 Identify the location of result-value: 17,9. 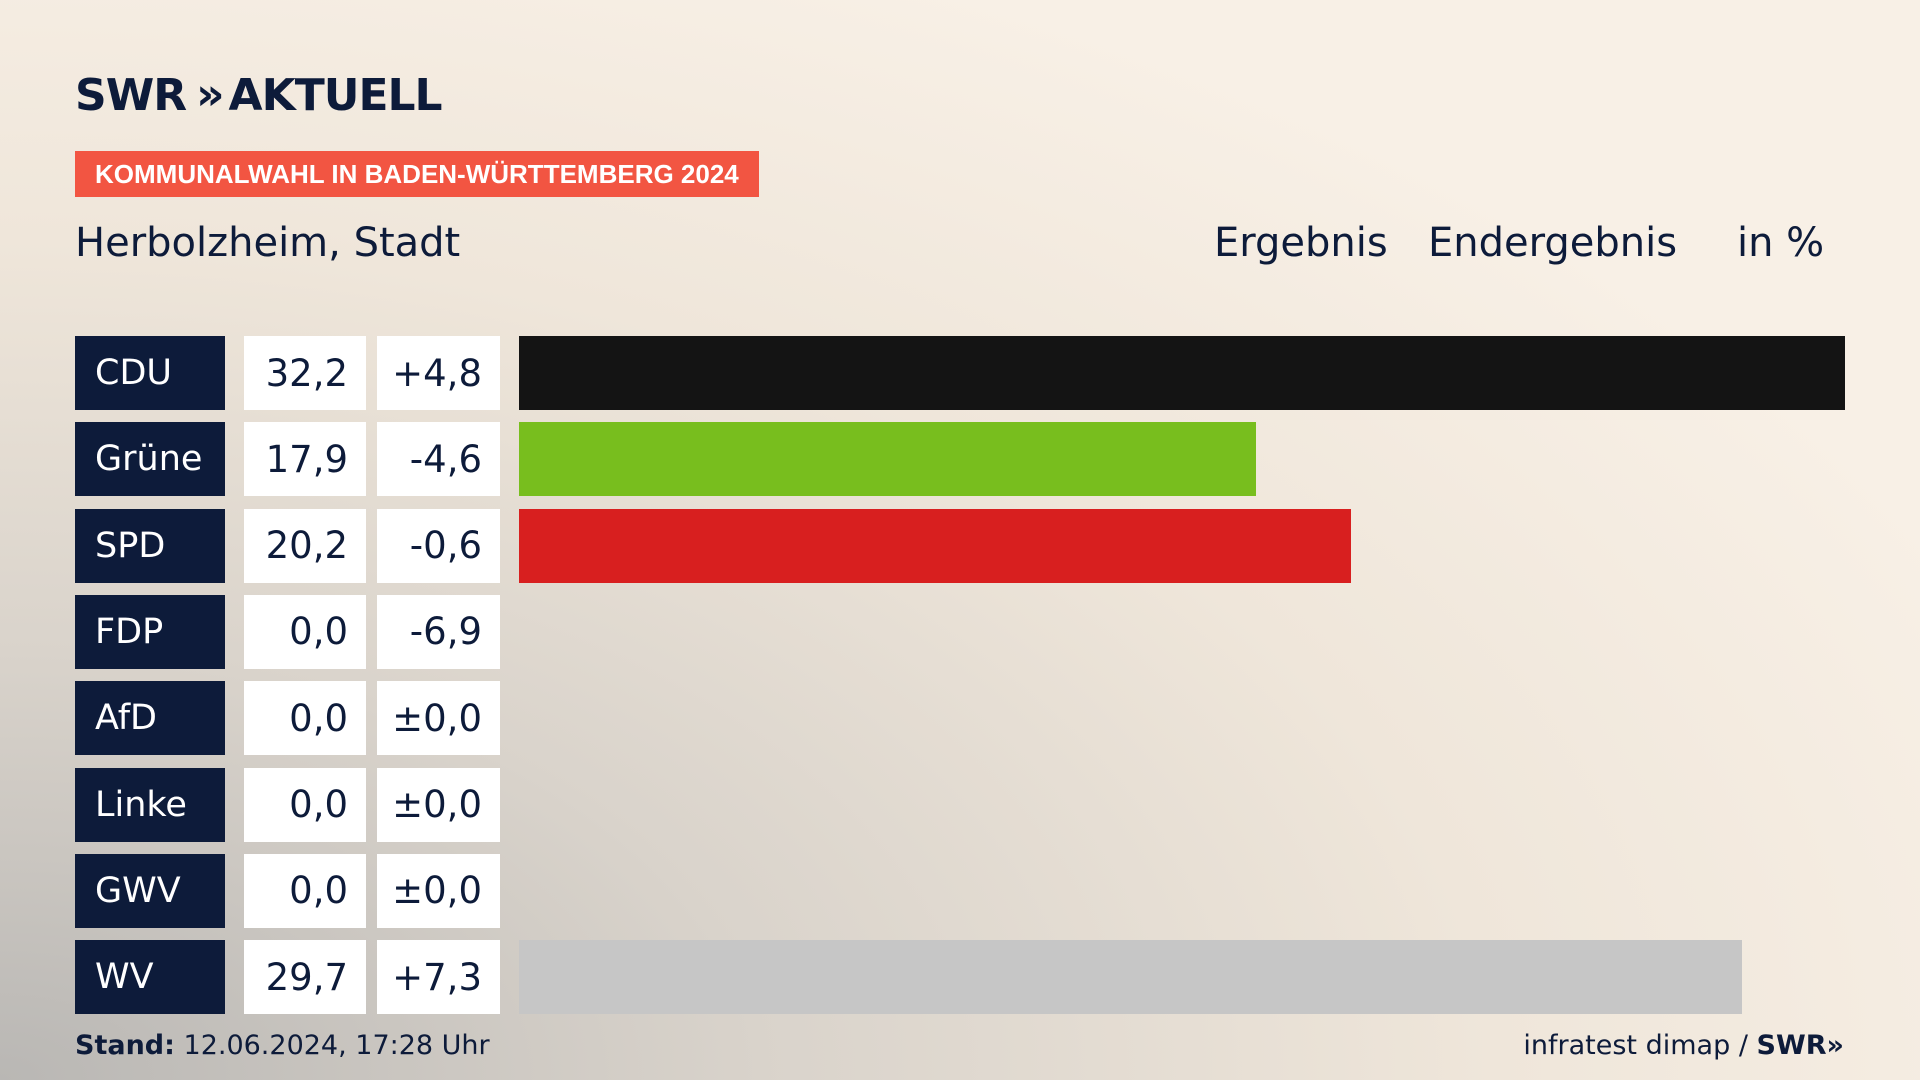
(305, 459).